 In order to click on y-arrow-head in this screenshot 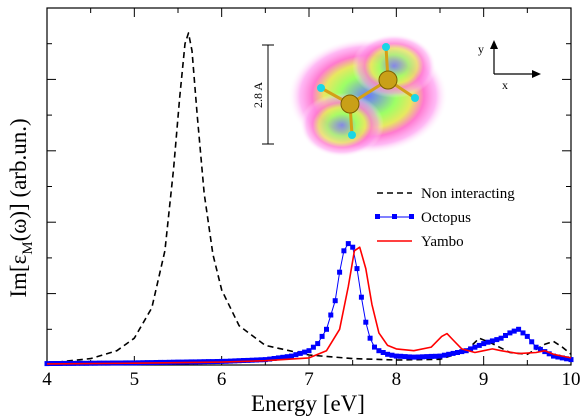, I will do `click(494, 44)`.